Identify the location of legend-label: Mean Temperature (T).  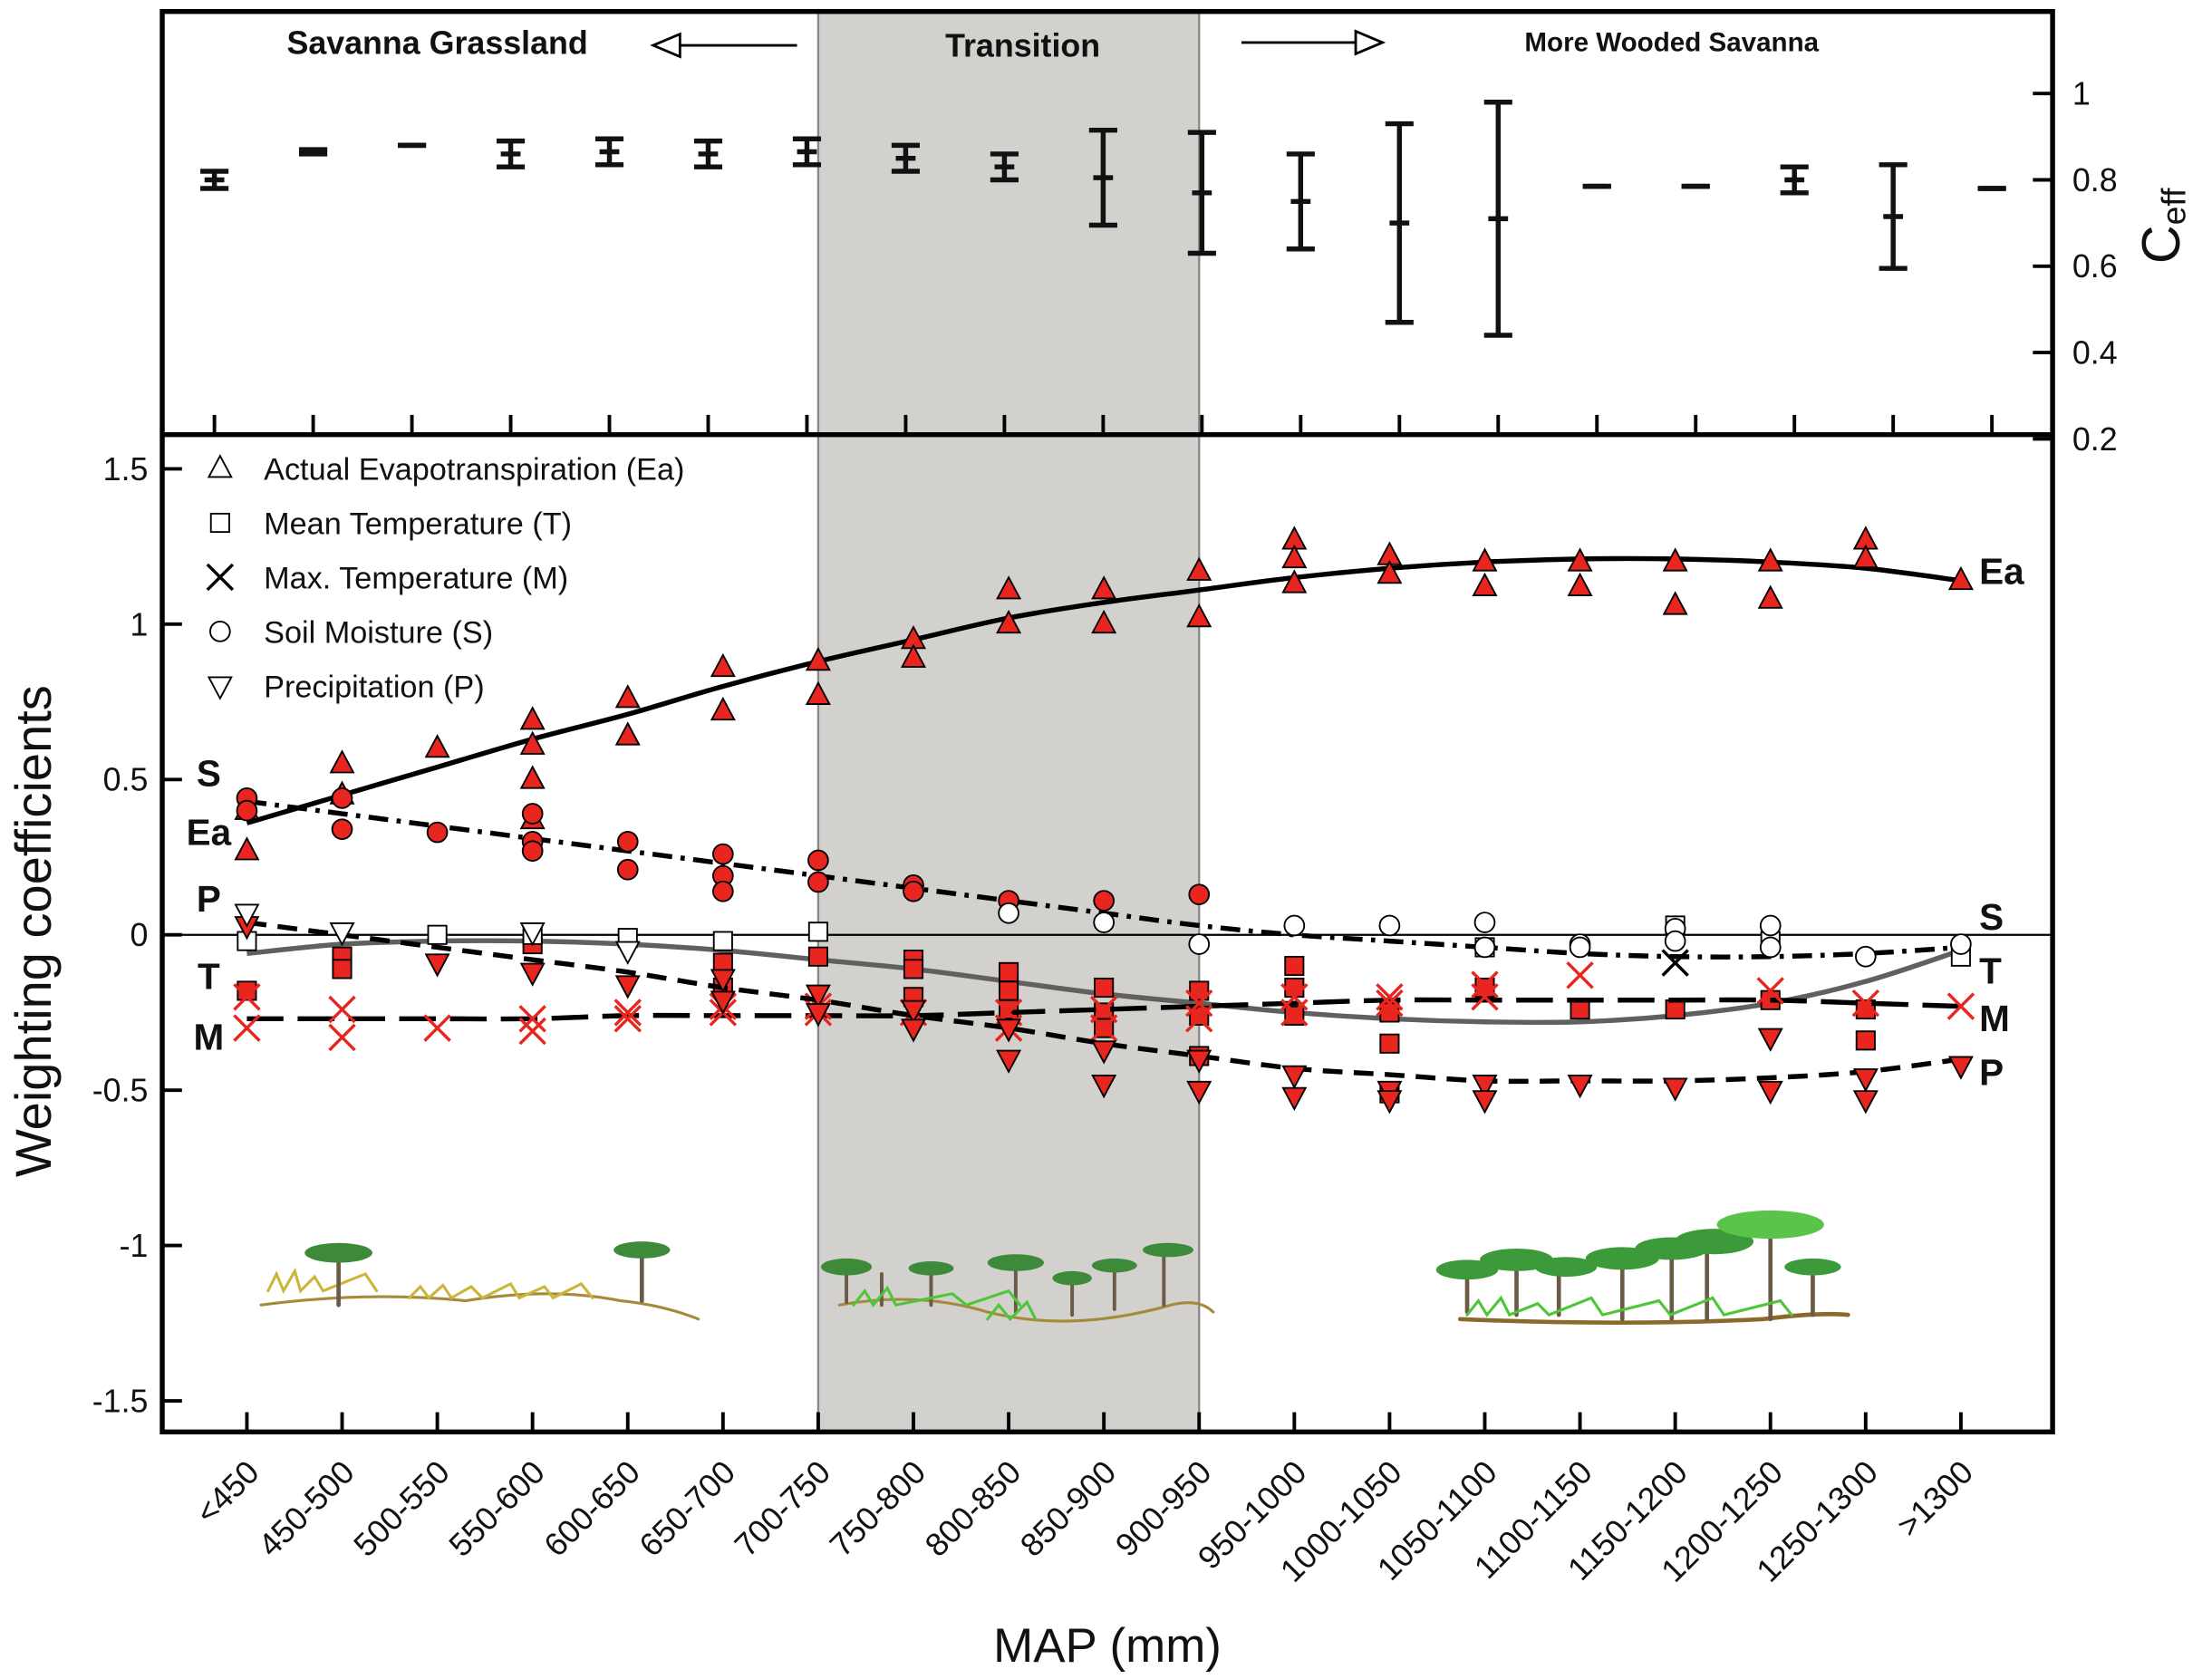
(418, 524).